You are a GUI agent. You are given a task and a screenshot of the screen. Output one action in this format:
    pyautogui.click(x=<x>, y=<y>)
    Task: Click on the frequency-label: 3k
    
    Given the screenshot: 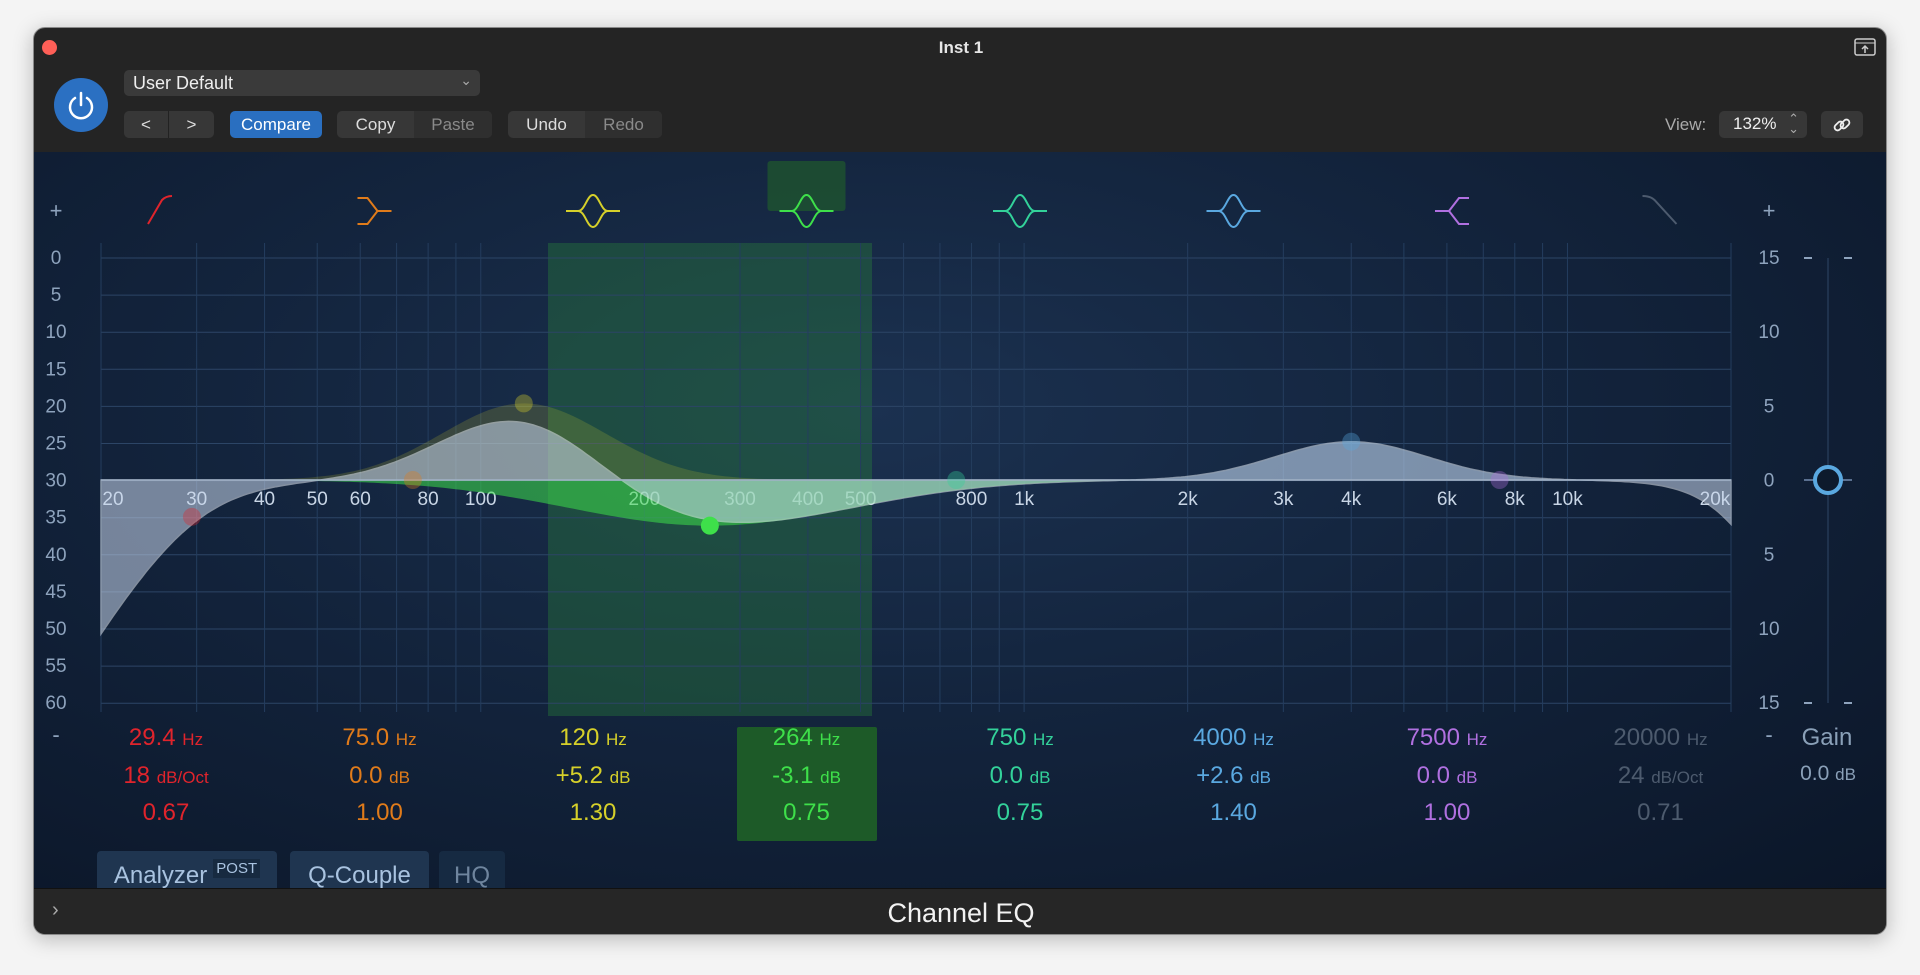 What is the action you would take?
    pyautogui.click(x=1283, y=499)
    